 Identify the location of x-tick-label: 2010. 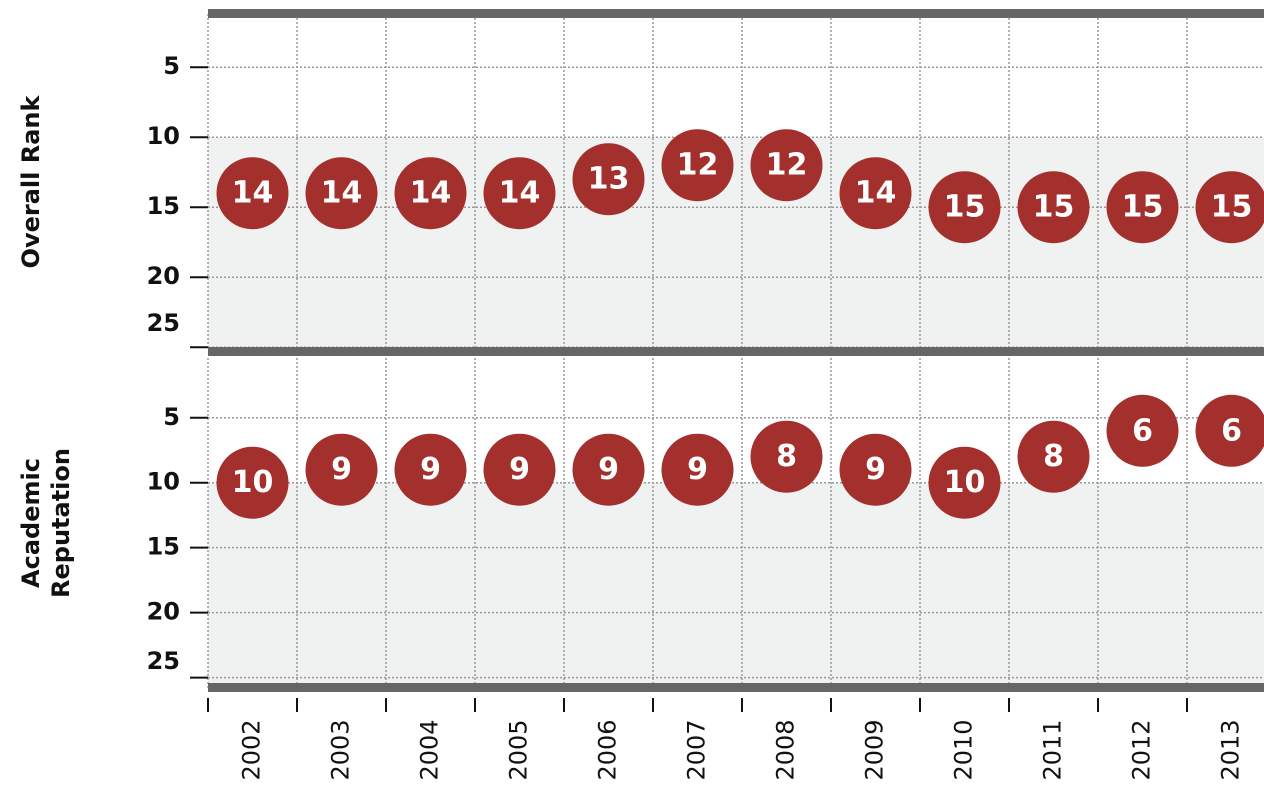
(964, 749).